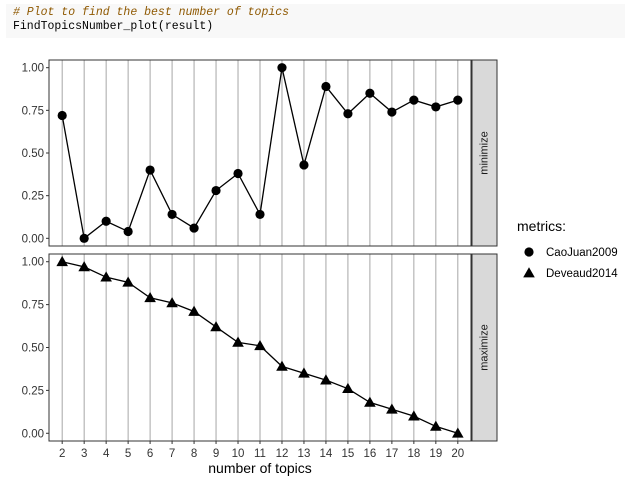 This screenshot has width=627, height=479. I want to click on x-tick-label: 5, so click(128, 454).